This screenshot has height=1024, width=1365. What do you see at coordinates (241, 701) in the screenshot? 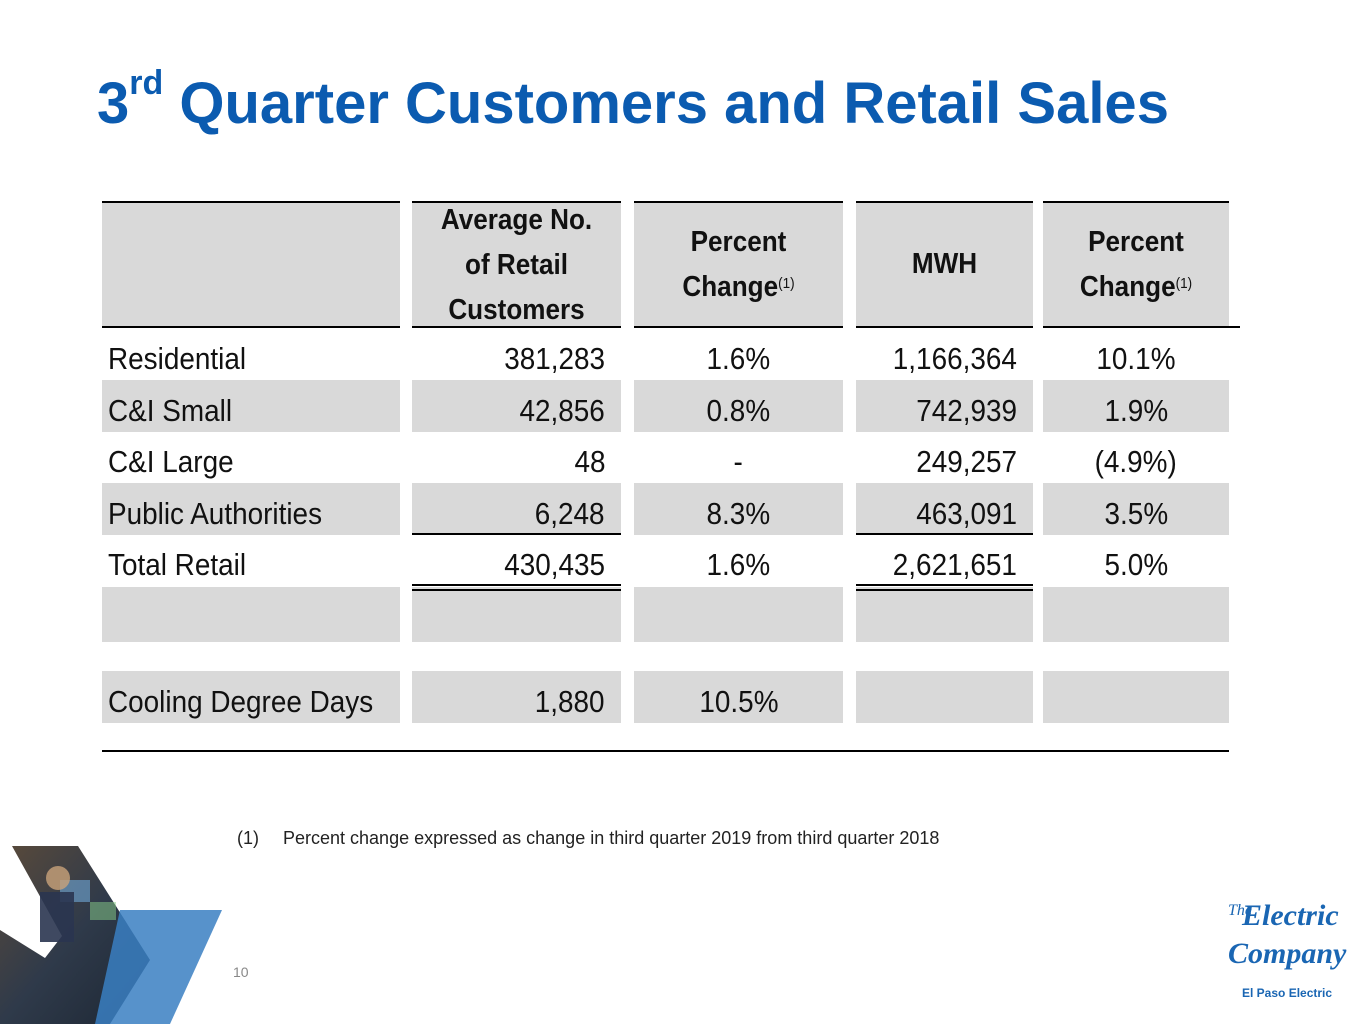
I see `row-cooling-label: Cooling Degree Days` at bounding box center [241, 701].